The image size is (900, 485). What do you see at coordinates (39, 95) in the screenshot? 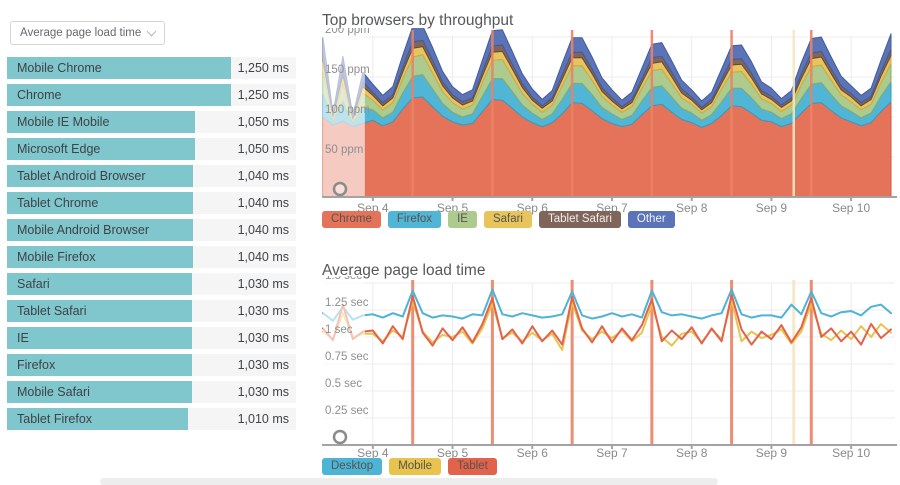
I see `bar-label: Chrome` at bounding box center [39, 95].